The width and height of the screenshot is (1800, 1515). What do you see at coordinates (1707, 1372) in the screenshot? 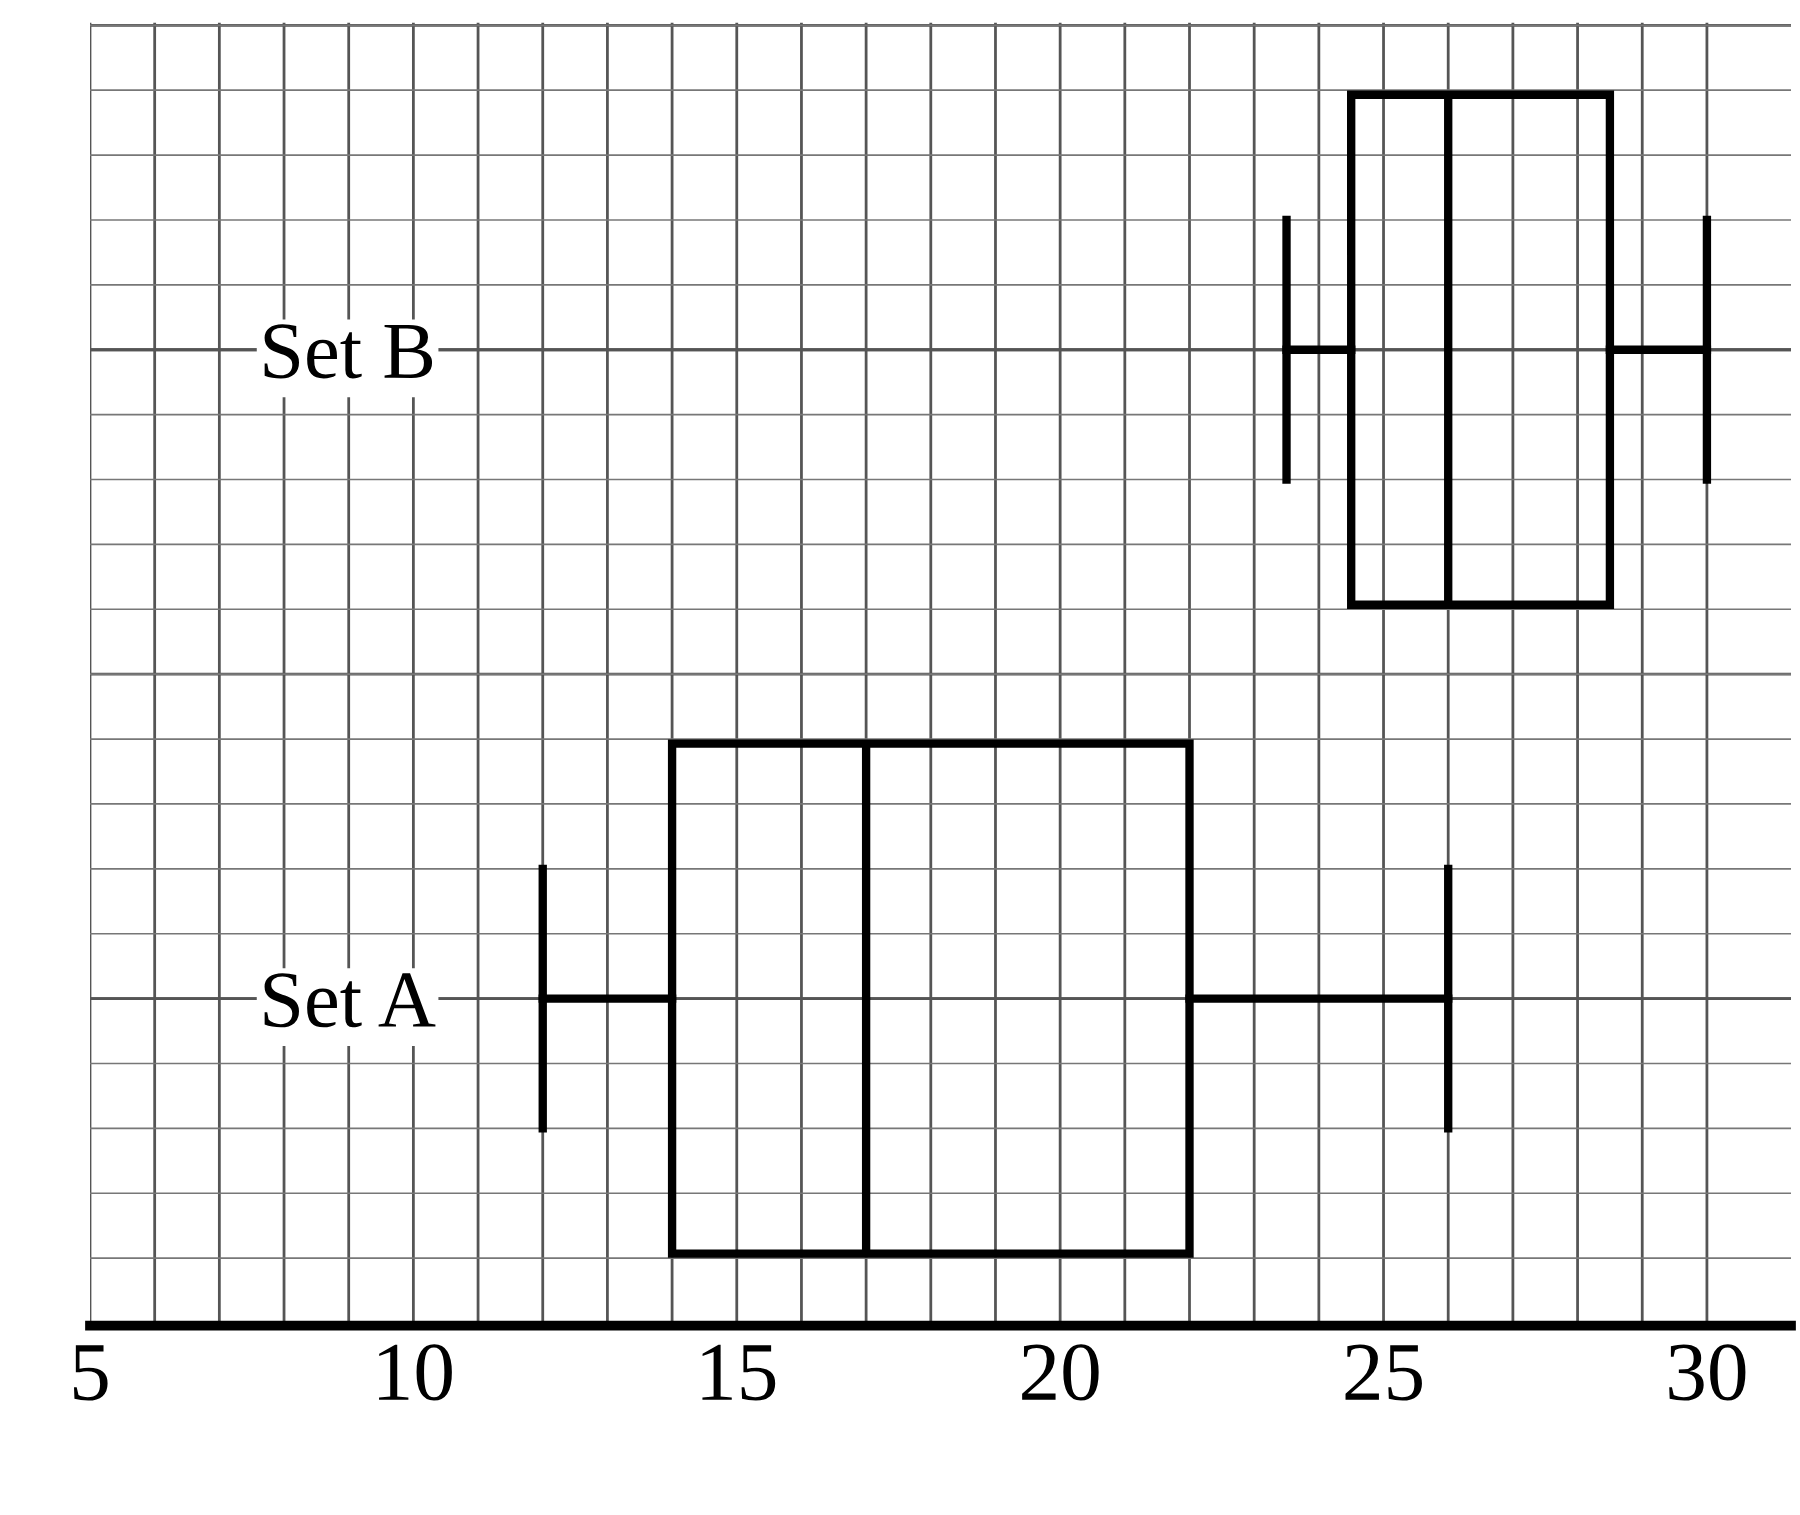
I see `x-tick-label: 30` at bounding box center [1707, 1372].